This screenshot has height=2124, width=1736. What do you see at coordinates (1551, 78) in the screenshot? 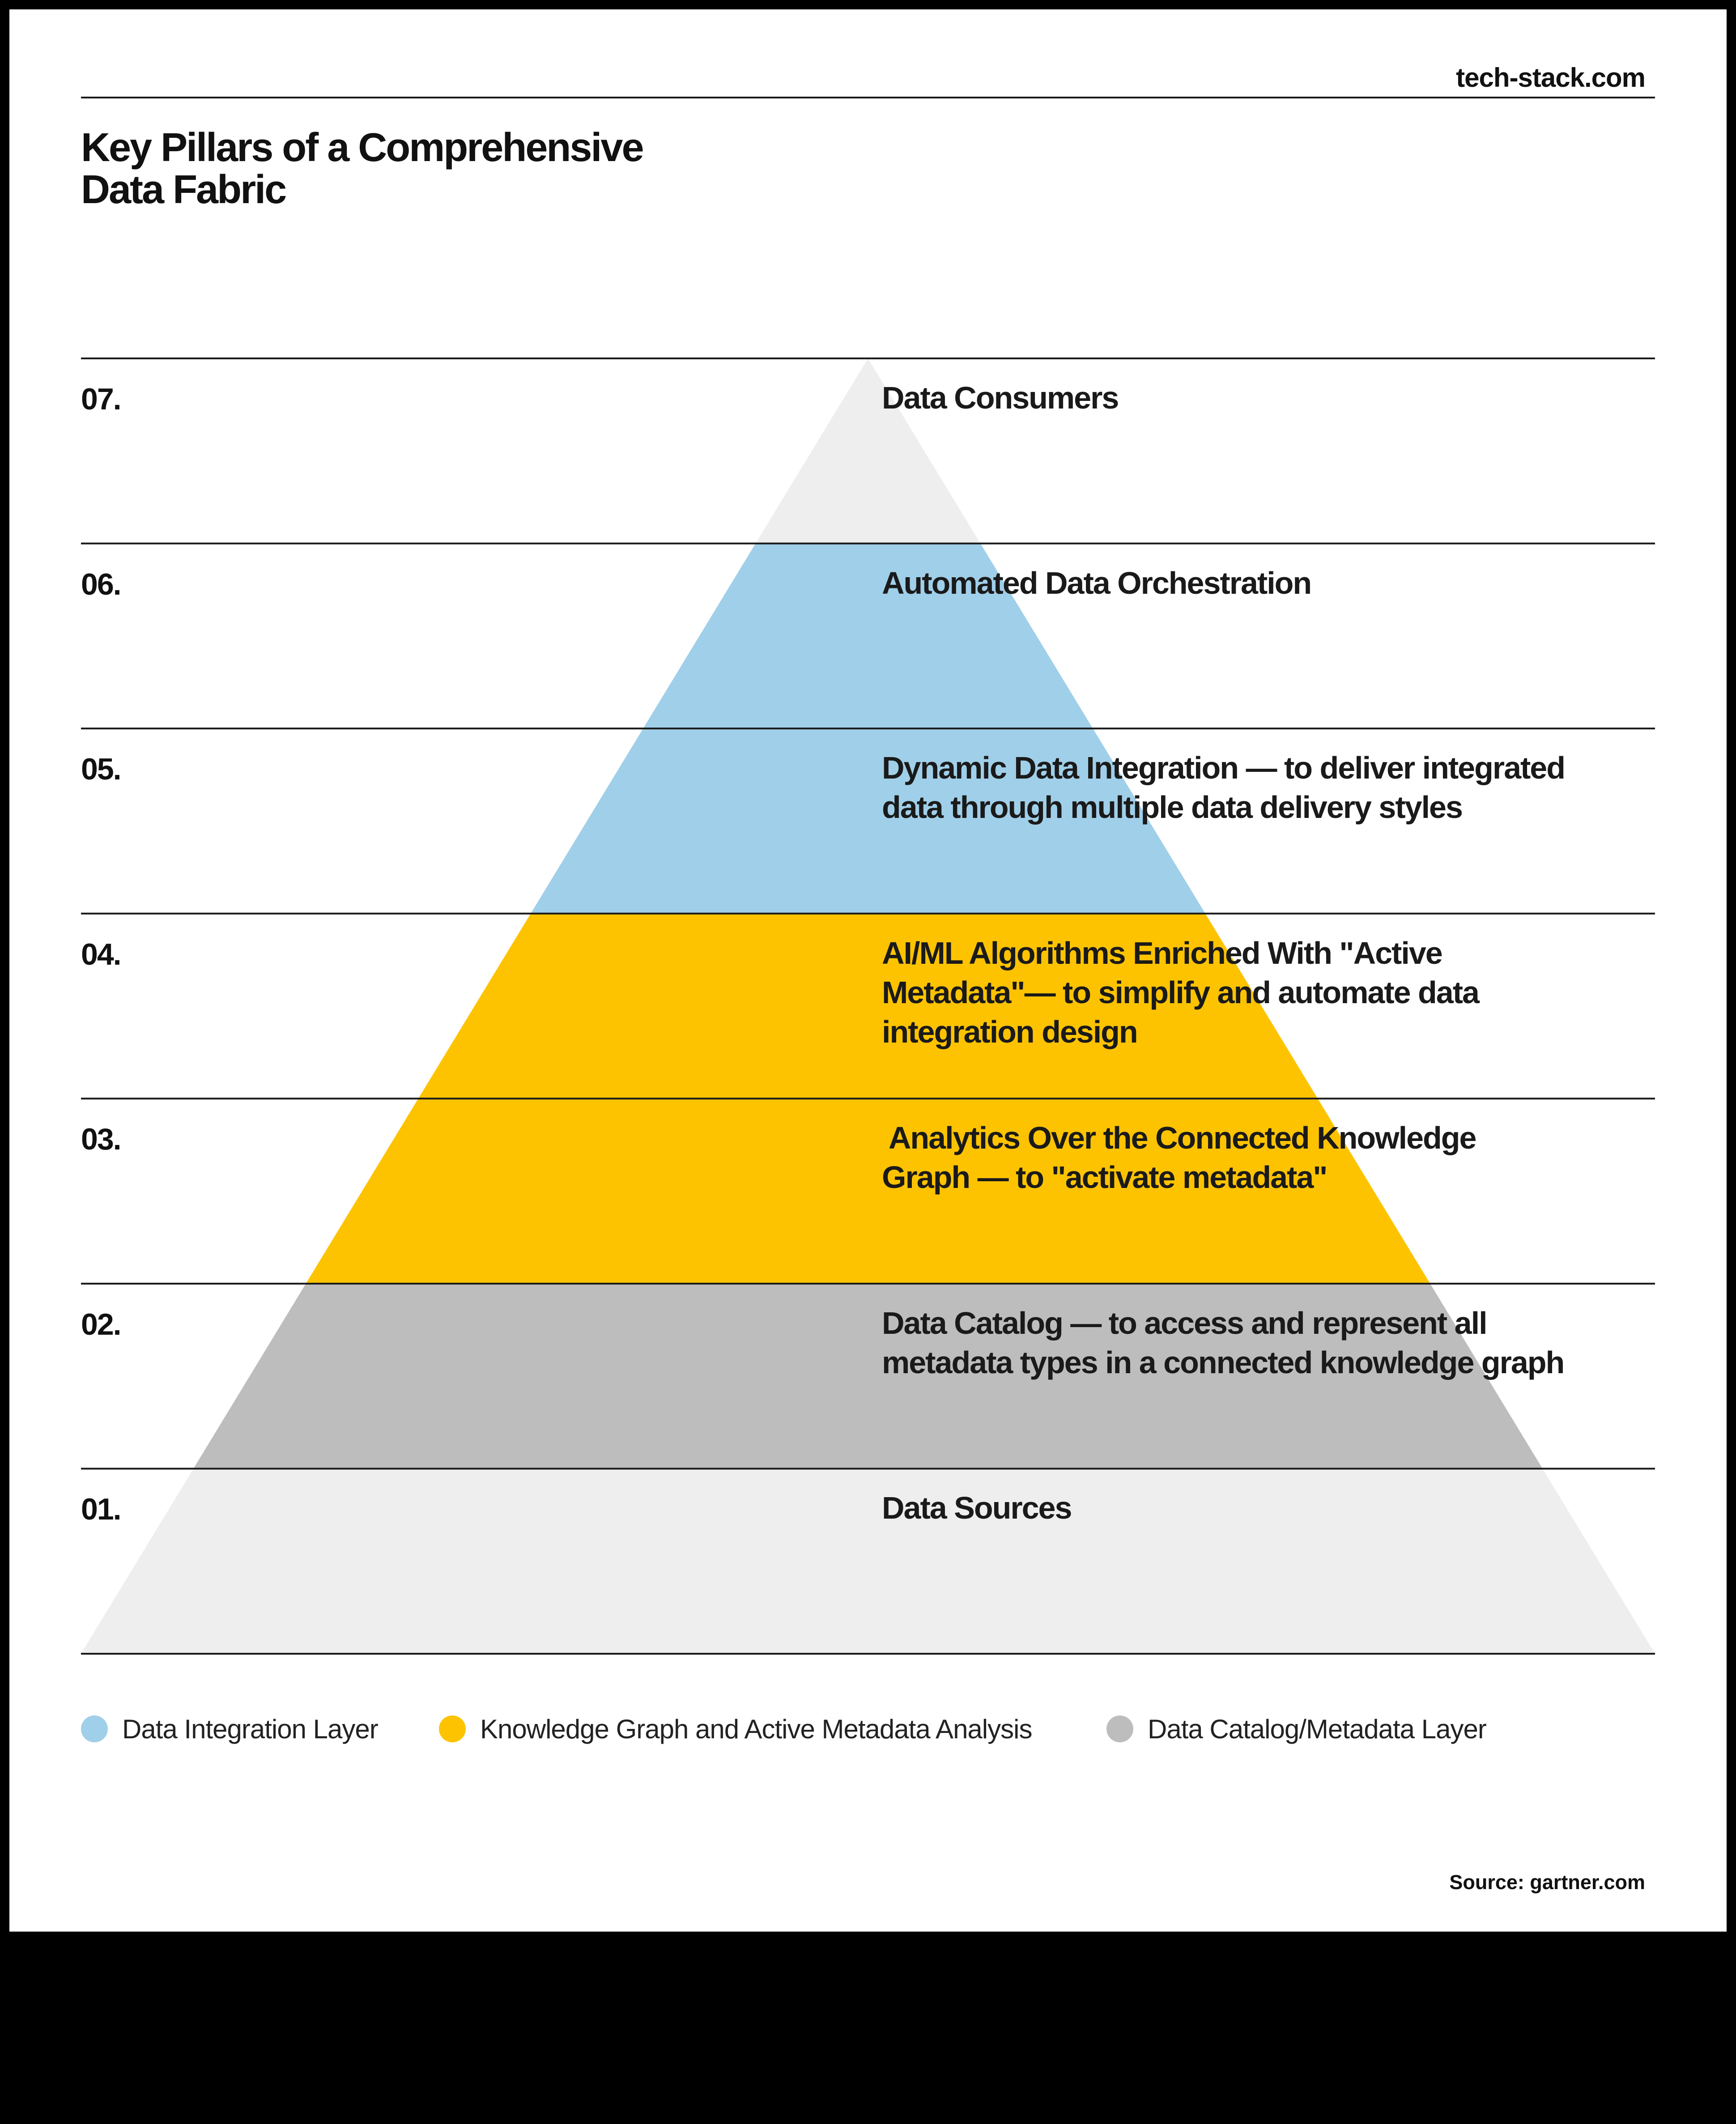
I see `site-name: tech-stack.com` at bounding box center [1551, 78].